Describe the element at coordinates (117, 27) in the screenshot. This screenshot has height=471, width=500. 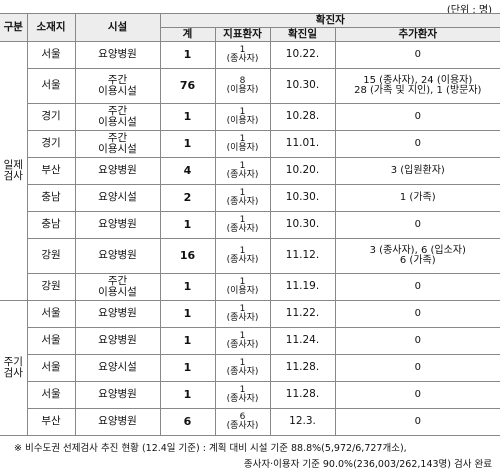
I see `header-cell: 시설` at that location.